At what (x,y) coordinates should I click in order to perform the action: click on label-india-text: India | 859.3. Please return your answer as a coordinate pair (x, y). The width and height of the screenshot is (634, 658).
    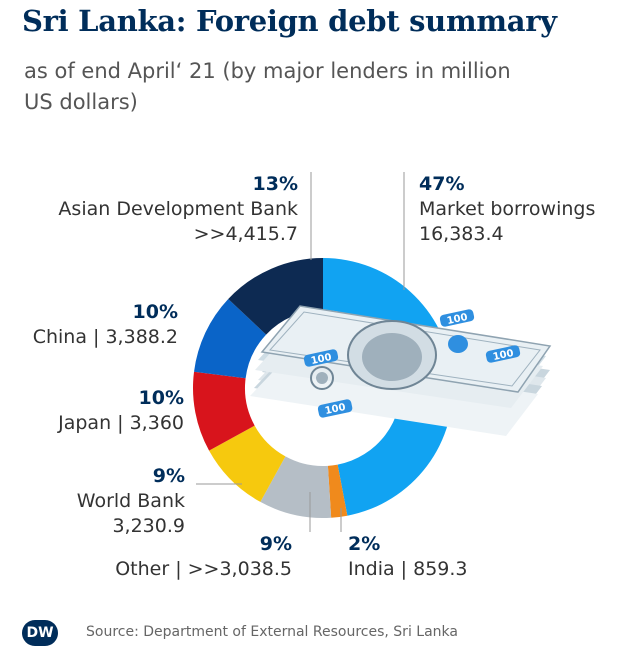
    Looking at the image, I should click on (408, 569).